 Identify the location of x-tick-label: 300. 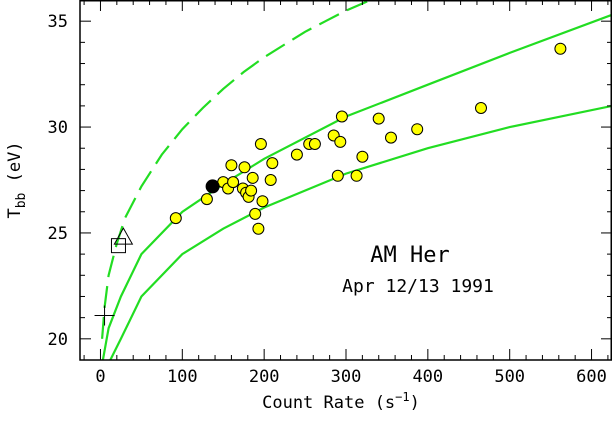
(346, 377).